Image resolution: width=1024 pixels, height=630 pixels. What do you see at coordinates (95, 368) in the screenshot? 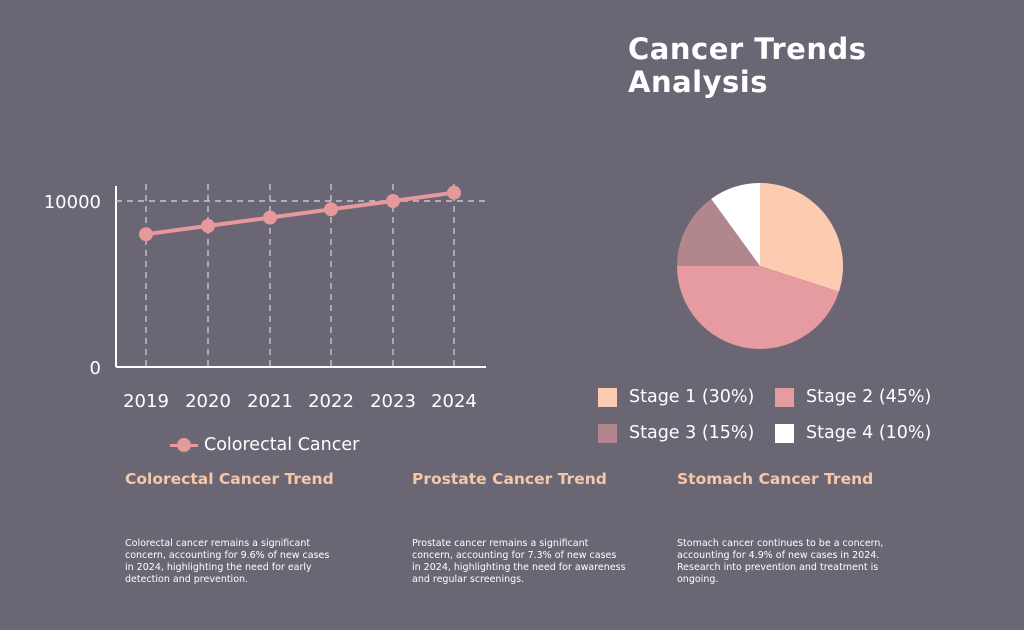
I see `y-tick-label: 0` at bounding box center [95, 368].